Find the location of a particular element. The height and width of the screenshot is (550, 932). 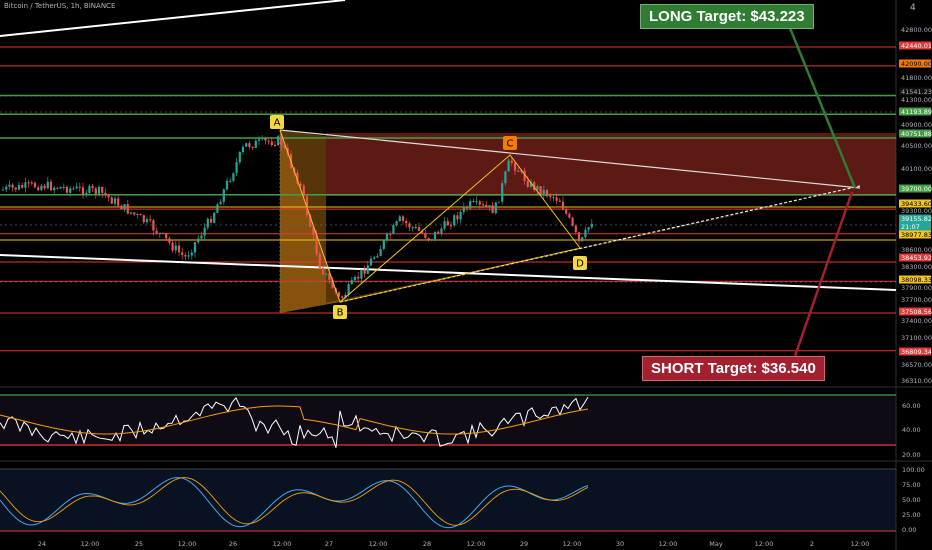

price-axis-label: 39300.00 is located at coordinates (916, 211).